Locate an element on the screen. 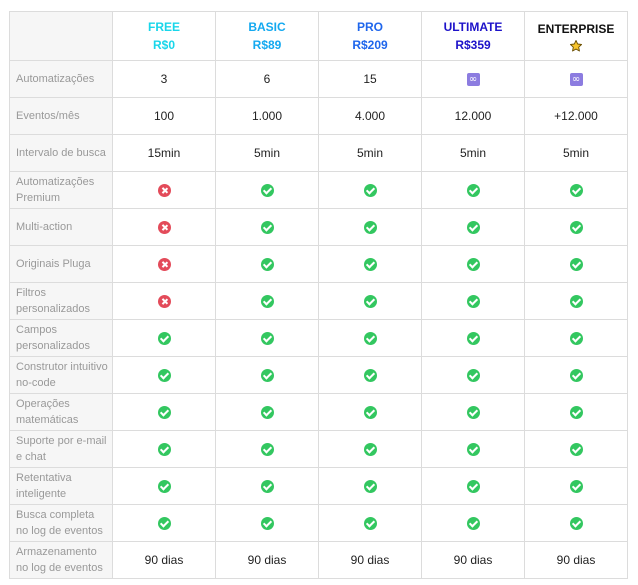  cell-value: 1.000 is located at coordinates (267, 116).